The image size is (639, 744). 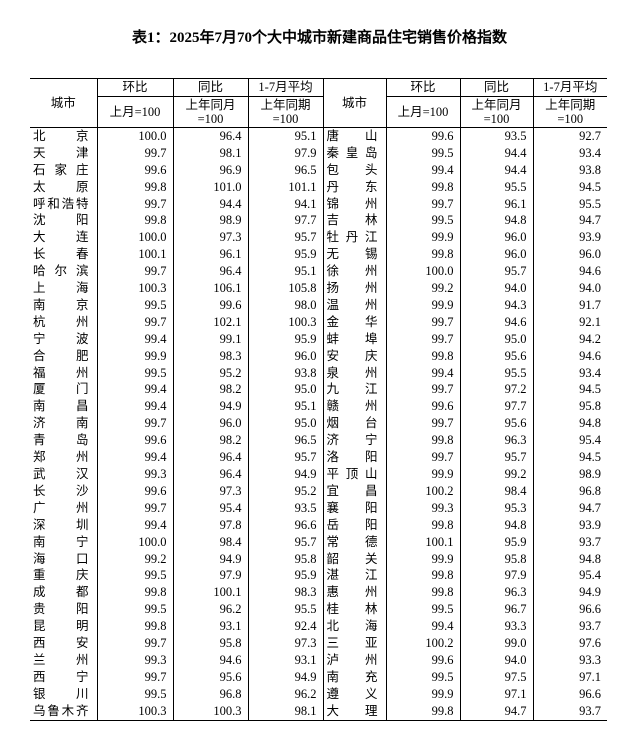 I want to click on avg-value: 95.1, so click(x=286, y=136).